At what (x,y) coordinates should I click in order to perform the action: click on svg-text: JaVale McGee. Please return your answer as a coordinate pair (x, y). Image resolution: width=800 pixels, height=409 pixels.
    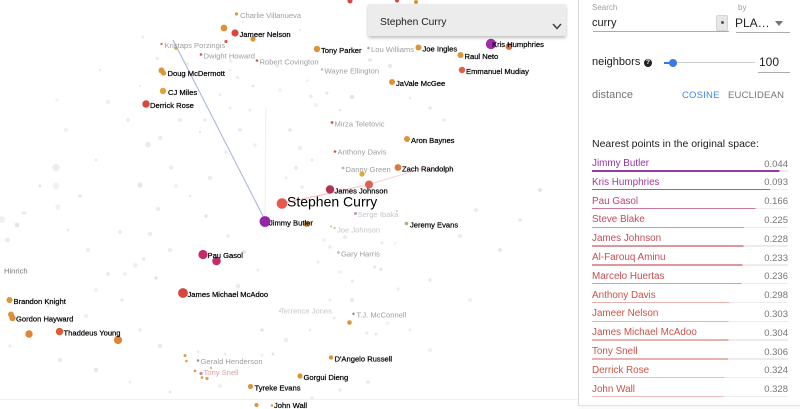
    Looking at the image, I should click on (420, 83).